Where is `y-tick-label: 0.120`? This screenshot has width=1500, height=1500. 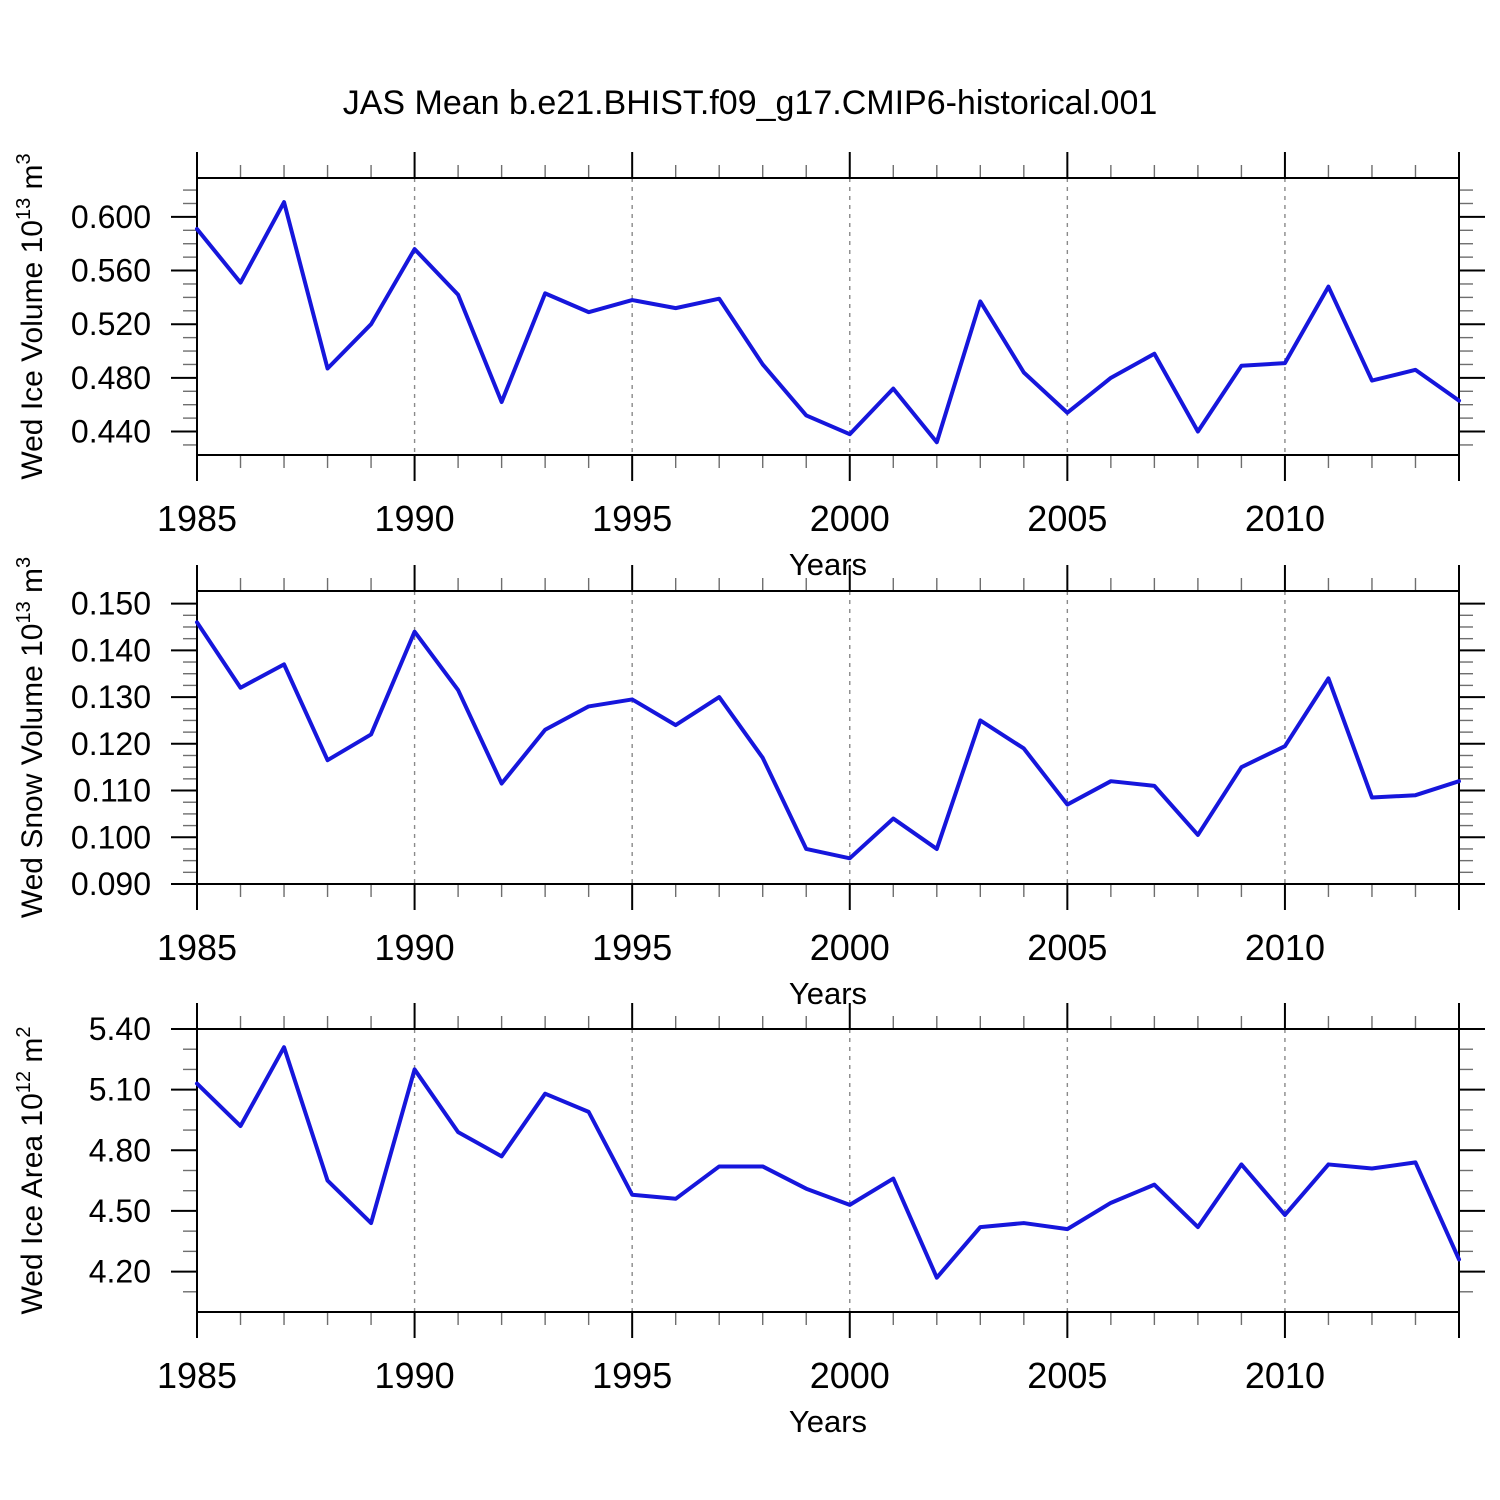 y-tick-label: 0.120 is located at coordinates (111, 744).